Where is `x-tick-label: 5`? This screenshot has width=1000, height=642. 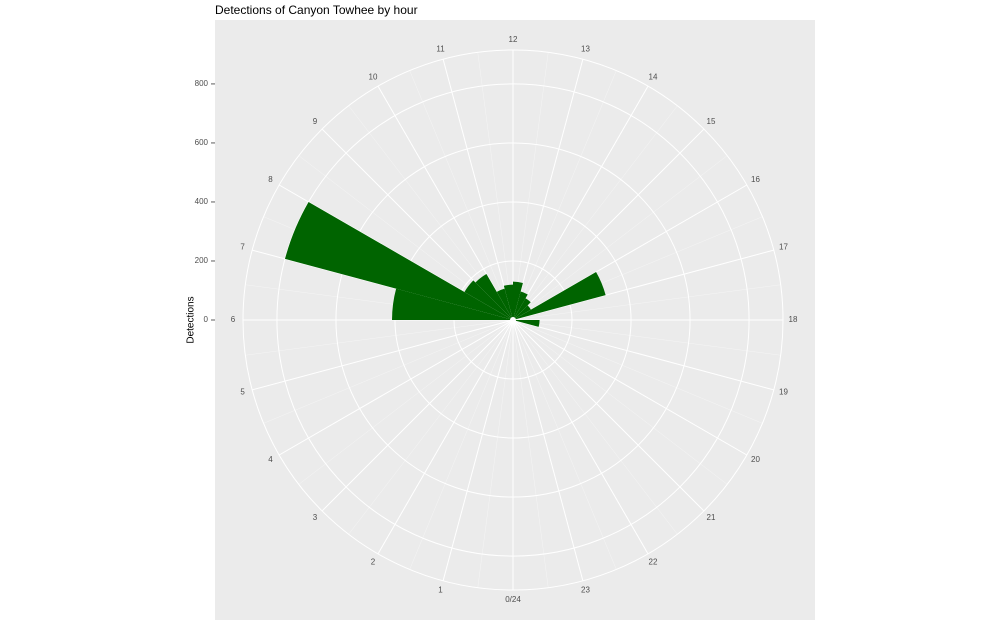 x-tick-label: 5 is located at coordinates (242, 392).